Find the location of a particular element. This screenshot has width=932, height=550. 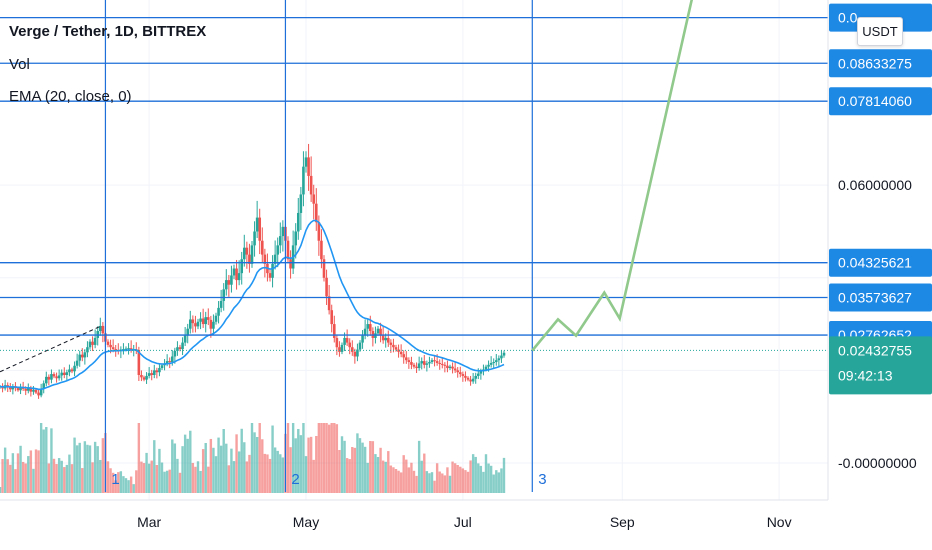

volume-legend: Vol is located at coordinates (19, 64).